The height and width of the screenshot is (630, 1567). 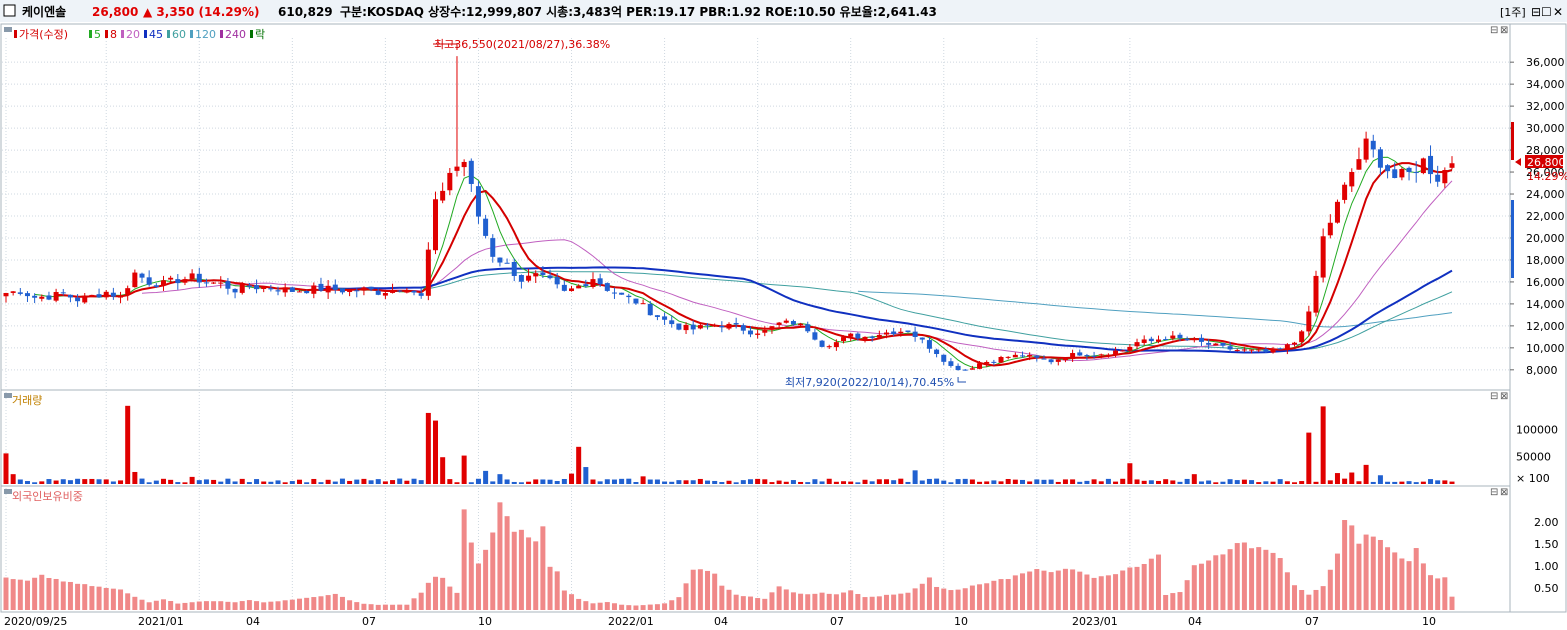 What do you see at coordinates (235, 34) in the screenshot?
I see `legend-item: 240` at bounding box center [235, 34].